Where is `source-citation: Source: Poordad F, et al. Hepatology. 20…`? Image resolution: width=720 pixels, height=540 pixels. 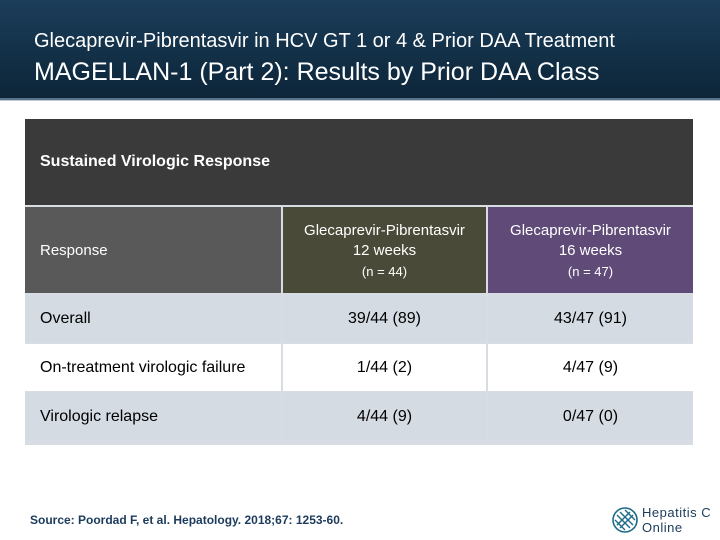 source-citation: Source: Poordad F, et al. Hepatology. 20… is located at coordinates (187, 520).